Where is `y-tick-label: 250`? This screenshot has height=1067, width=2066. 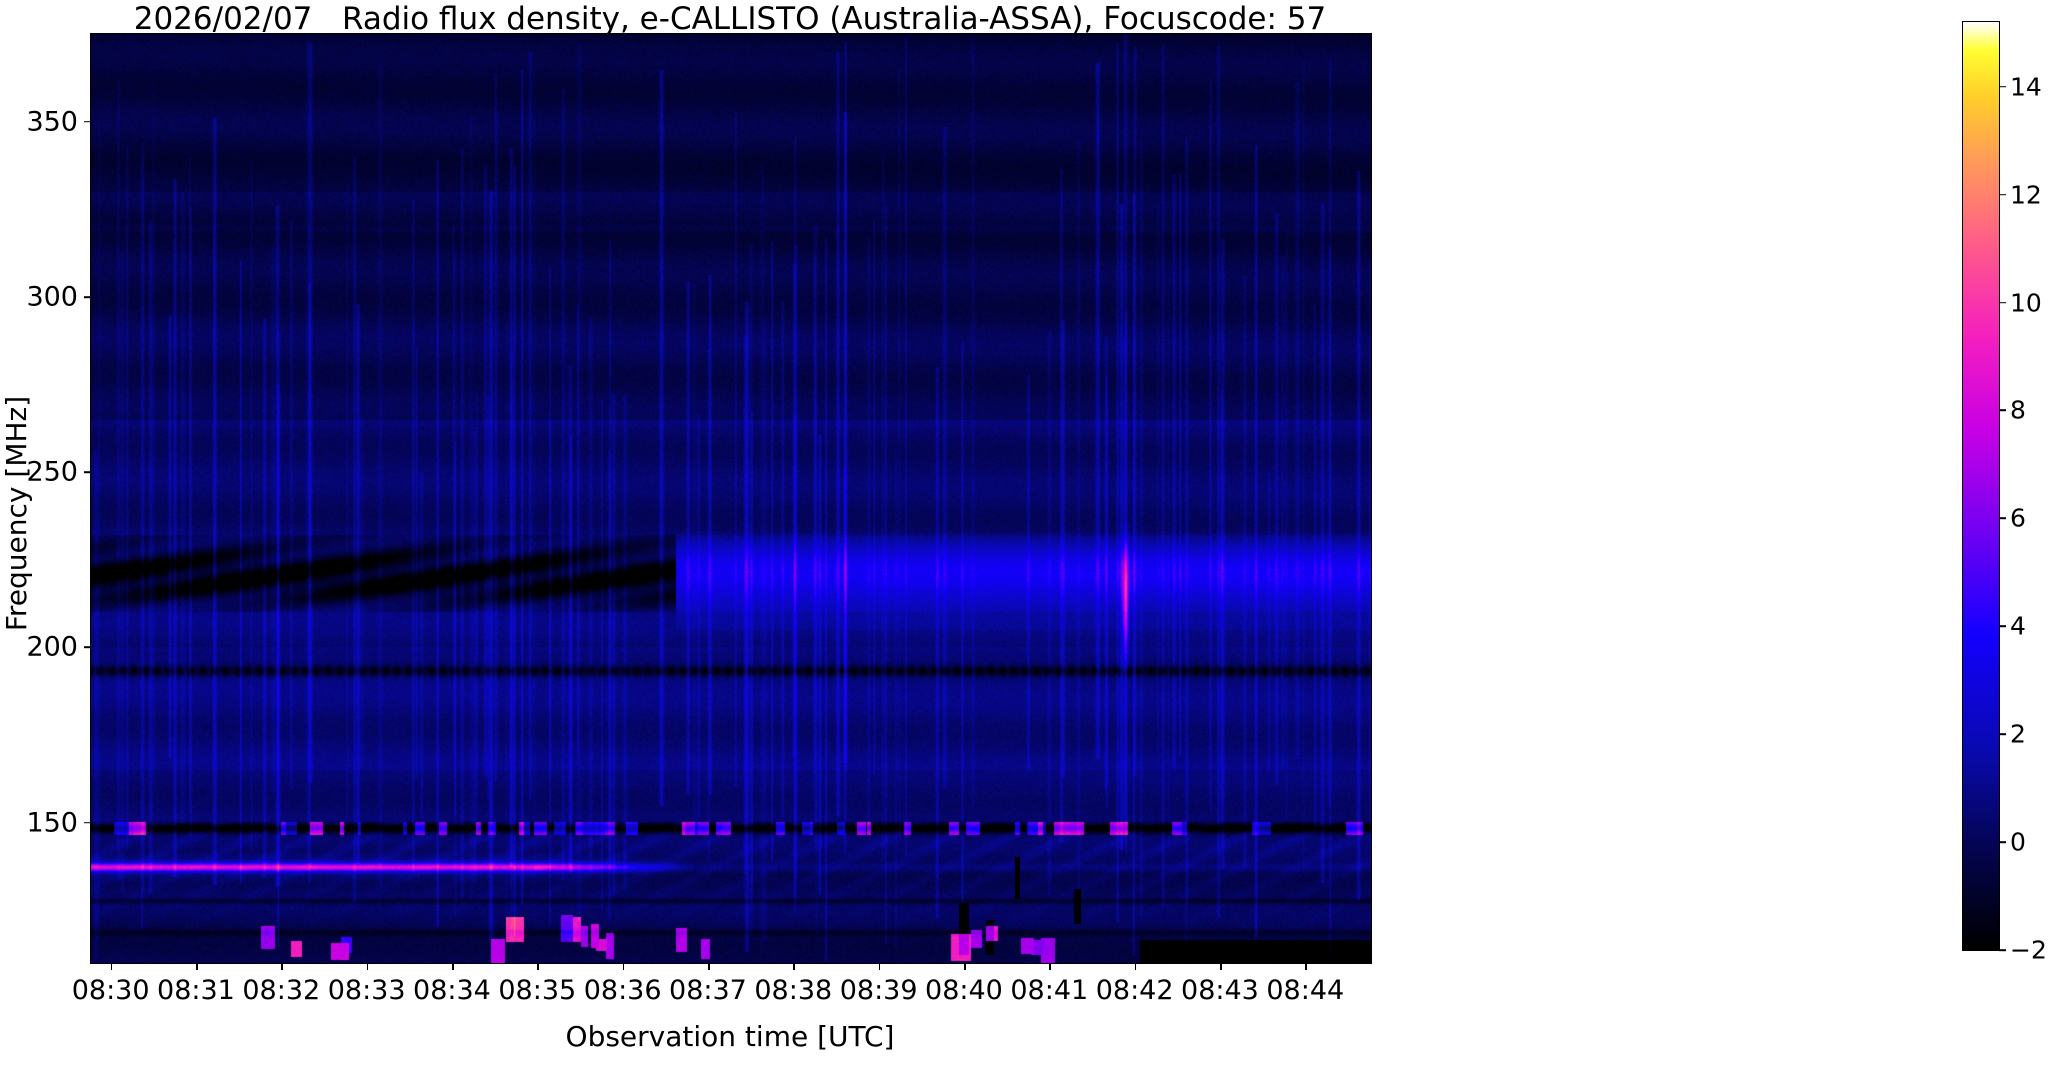 y-tick-label: 250 is located at coordinates (52, 472).